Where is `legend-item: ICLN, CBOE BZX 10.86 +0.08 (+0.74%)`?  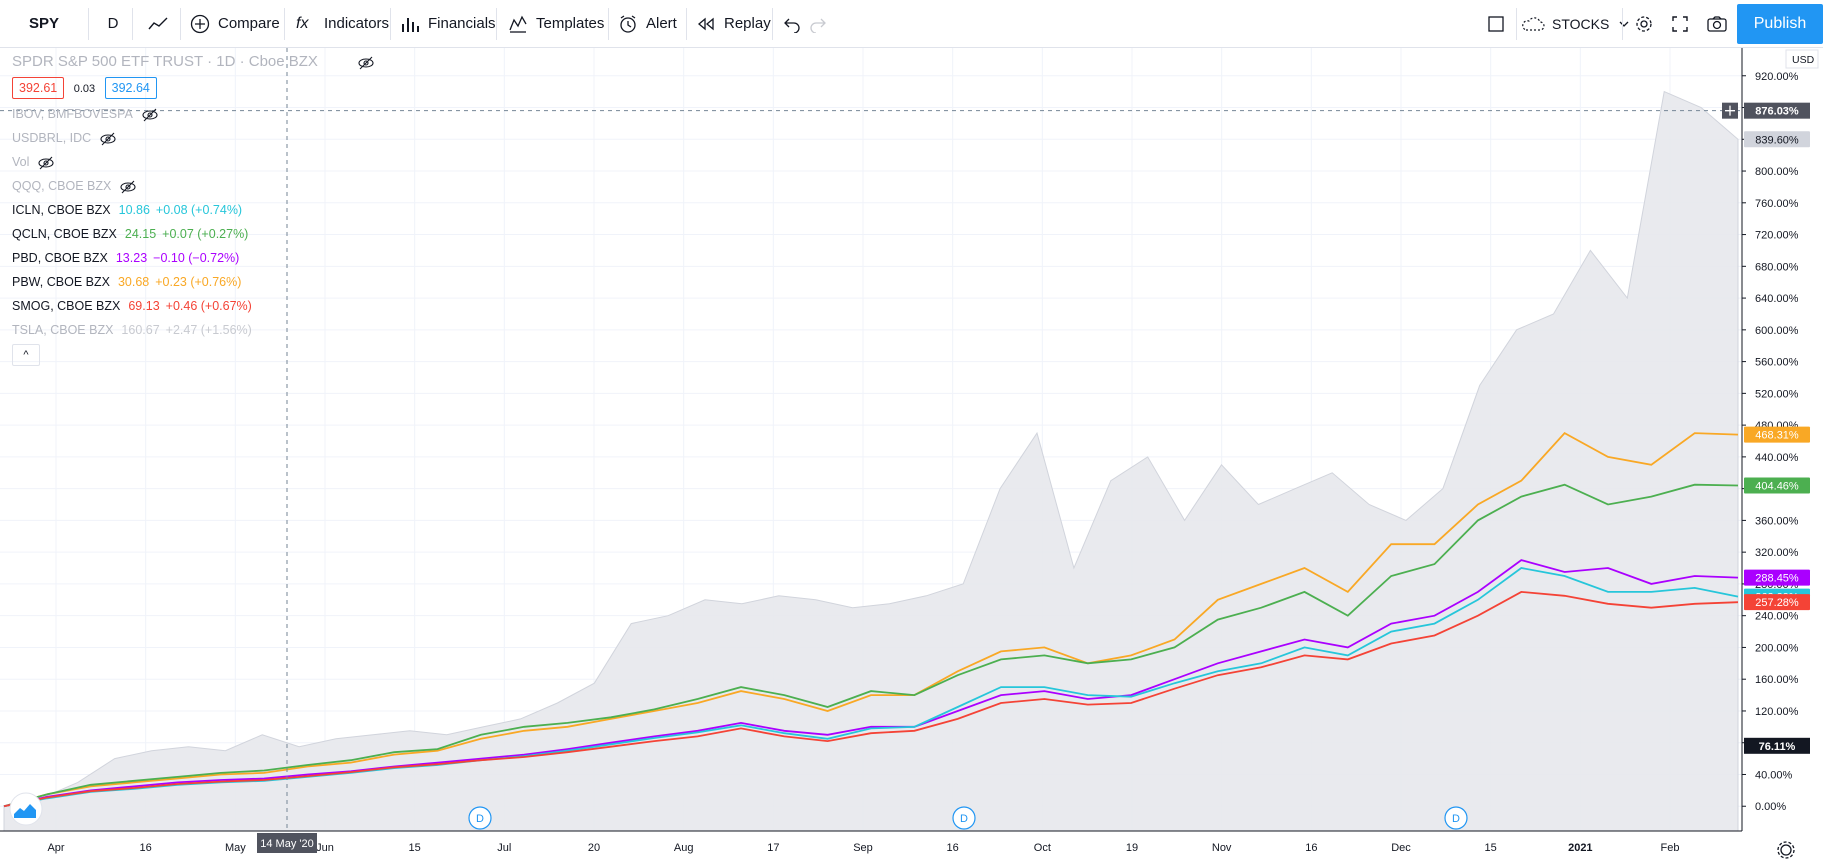
legend-item: ICLN, CBOE BZX 10.86 +0.08 (+0.74%) is located at coordinates (193, 210).